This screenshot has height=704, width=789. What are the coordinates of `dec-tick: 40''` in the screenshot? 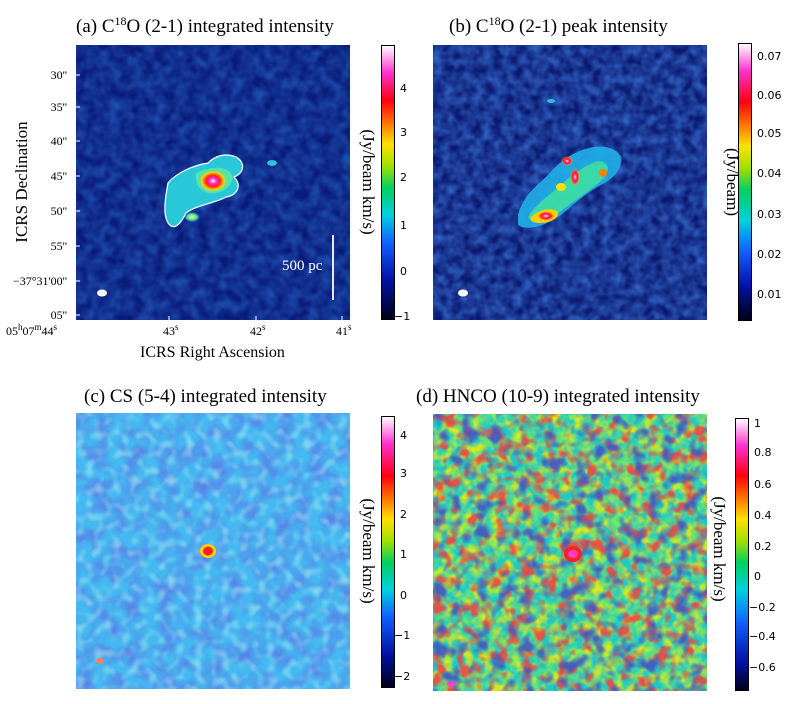 It's located at (58, 141).